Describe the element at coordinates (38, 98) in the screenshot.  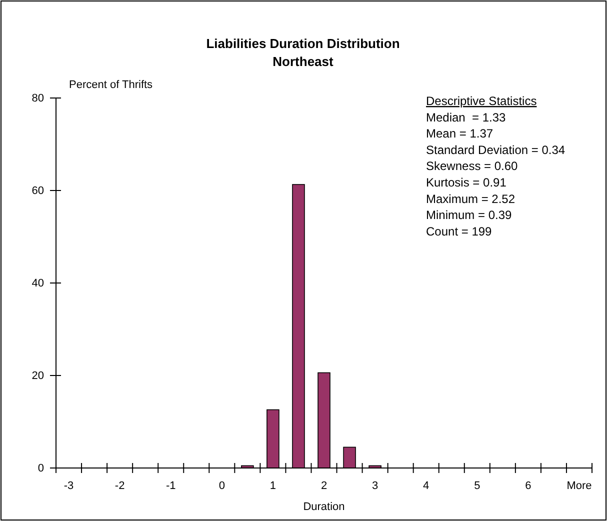
I see `y-tick-label: 80` at that location.